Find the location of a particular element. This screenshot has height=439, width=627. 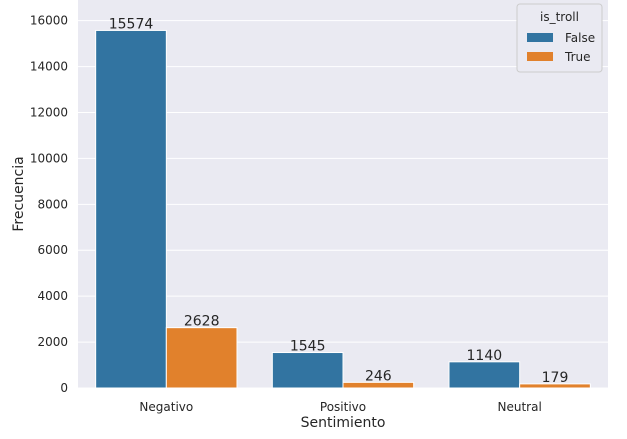

y-axis-label: Frecuencia is located at coordinates (19, 193).